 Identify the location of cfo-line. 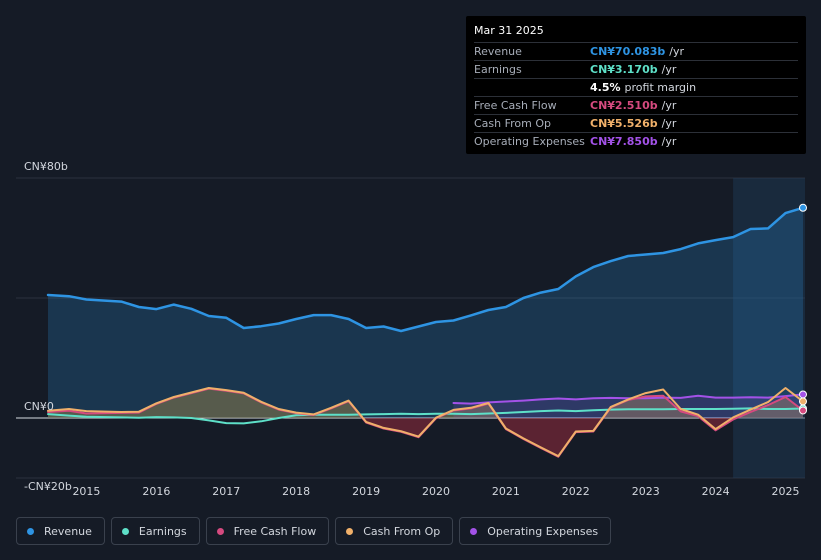
(425, 422).